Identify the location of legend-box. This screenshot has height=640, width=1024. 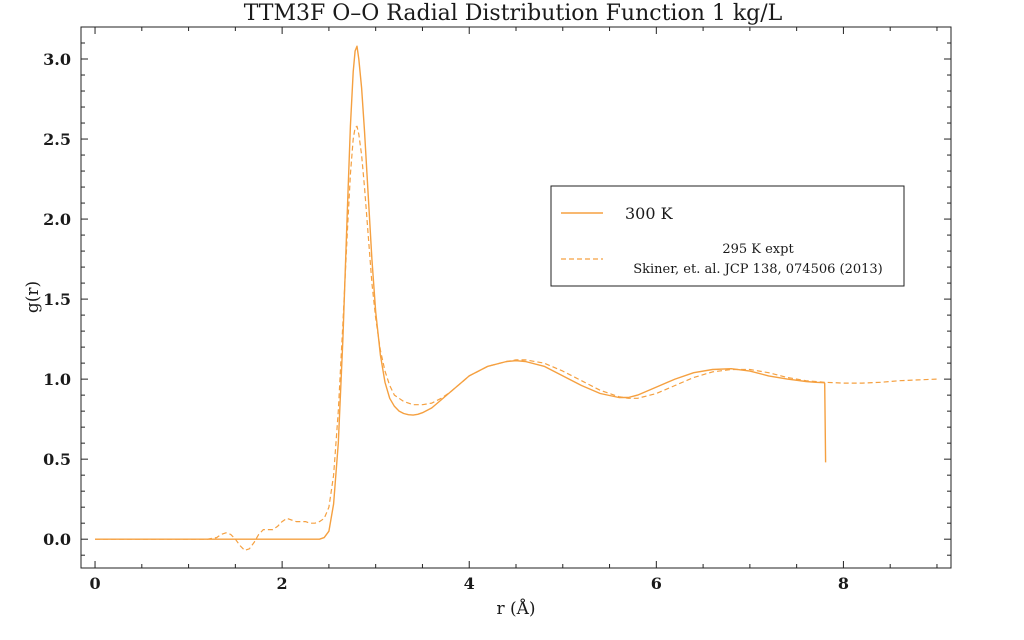
(727, 236).